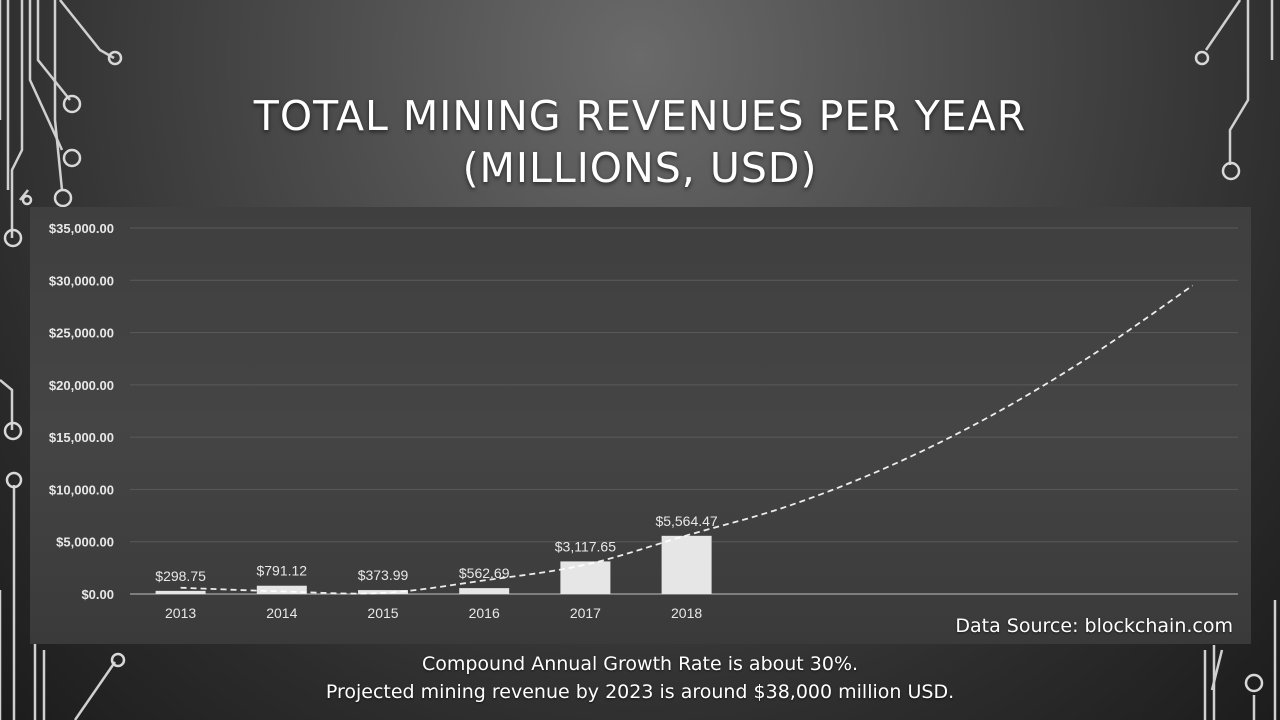 This screenshot has width=1280, height=720. What do you see at coordinates (81, 333) in the screenshot?
I see `y-tick-label: $25,000.00` at bounding box center [81, 333].